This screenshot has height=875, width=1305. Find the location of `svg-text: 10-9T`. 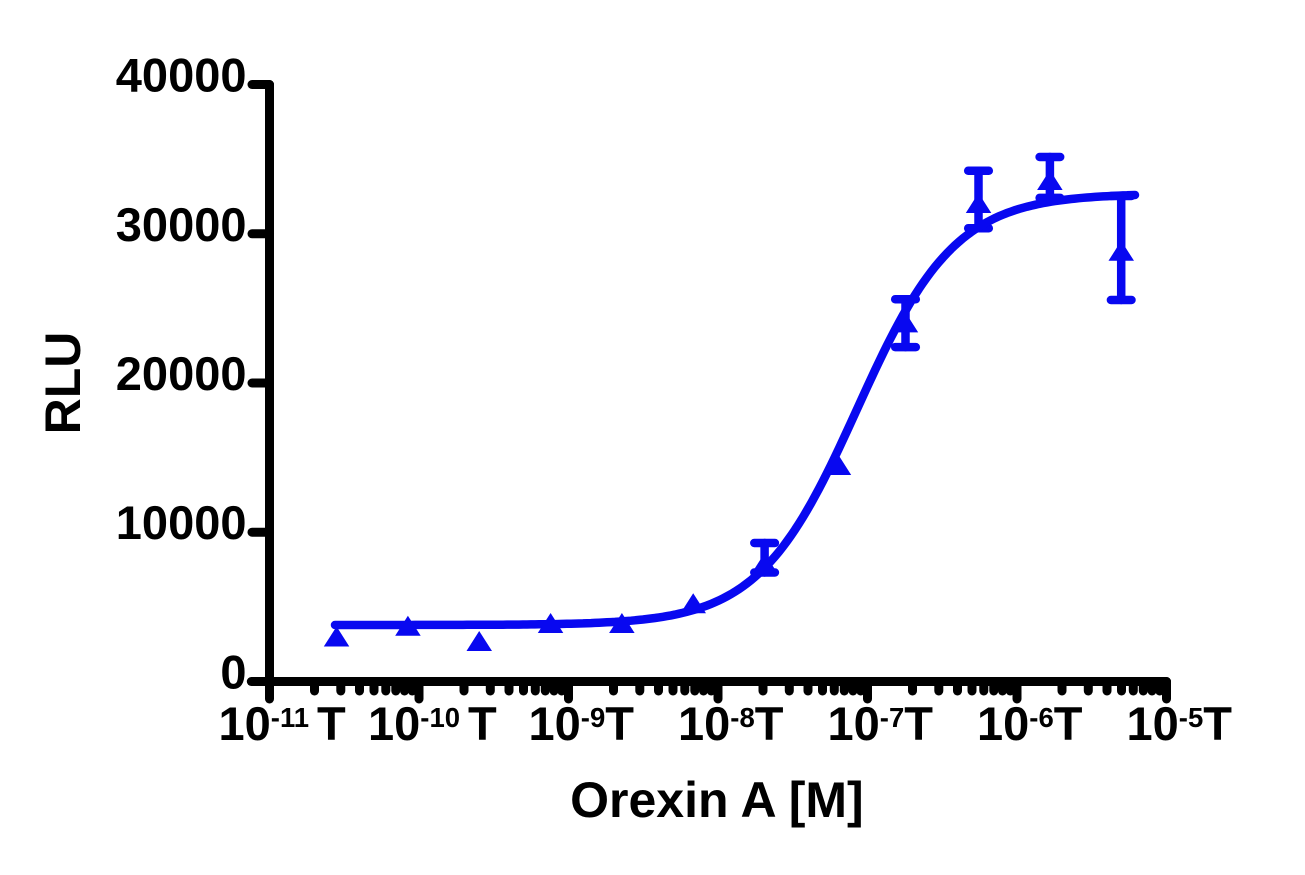

svg-text: 10-9T is located at coordinates (582, 723).